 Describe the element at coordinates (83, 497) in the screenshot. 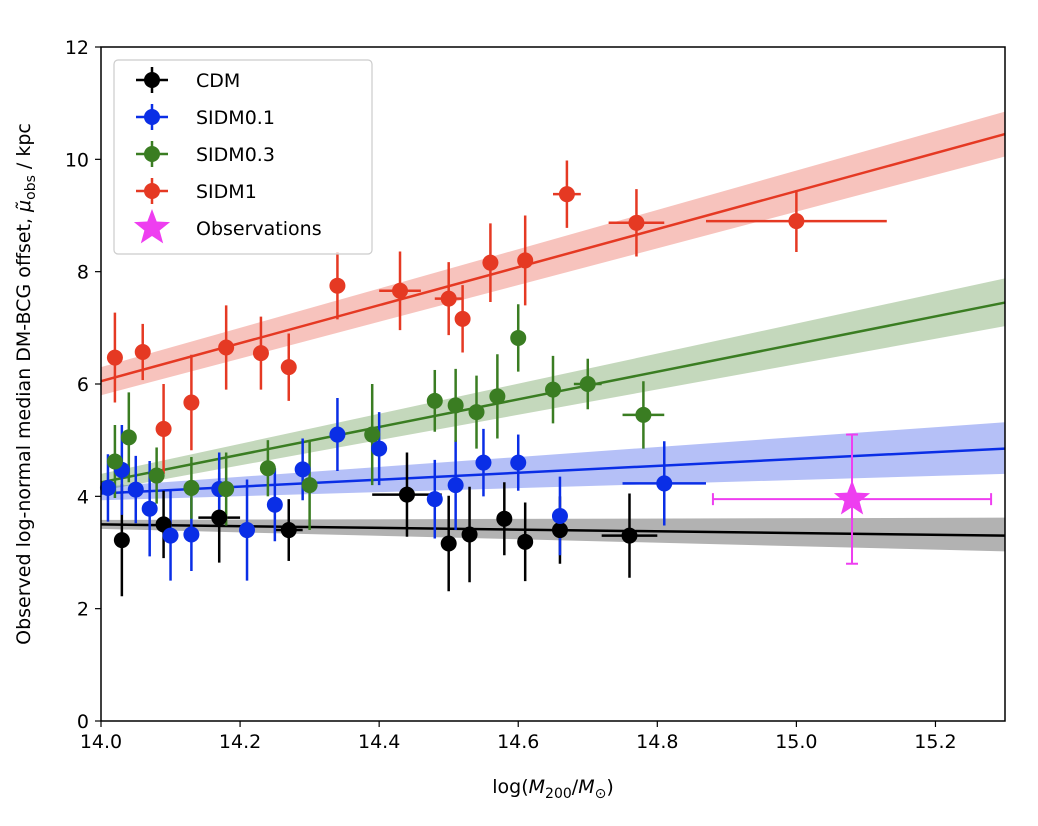

I see `y-tick-label-2: 4` at that location.